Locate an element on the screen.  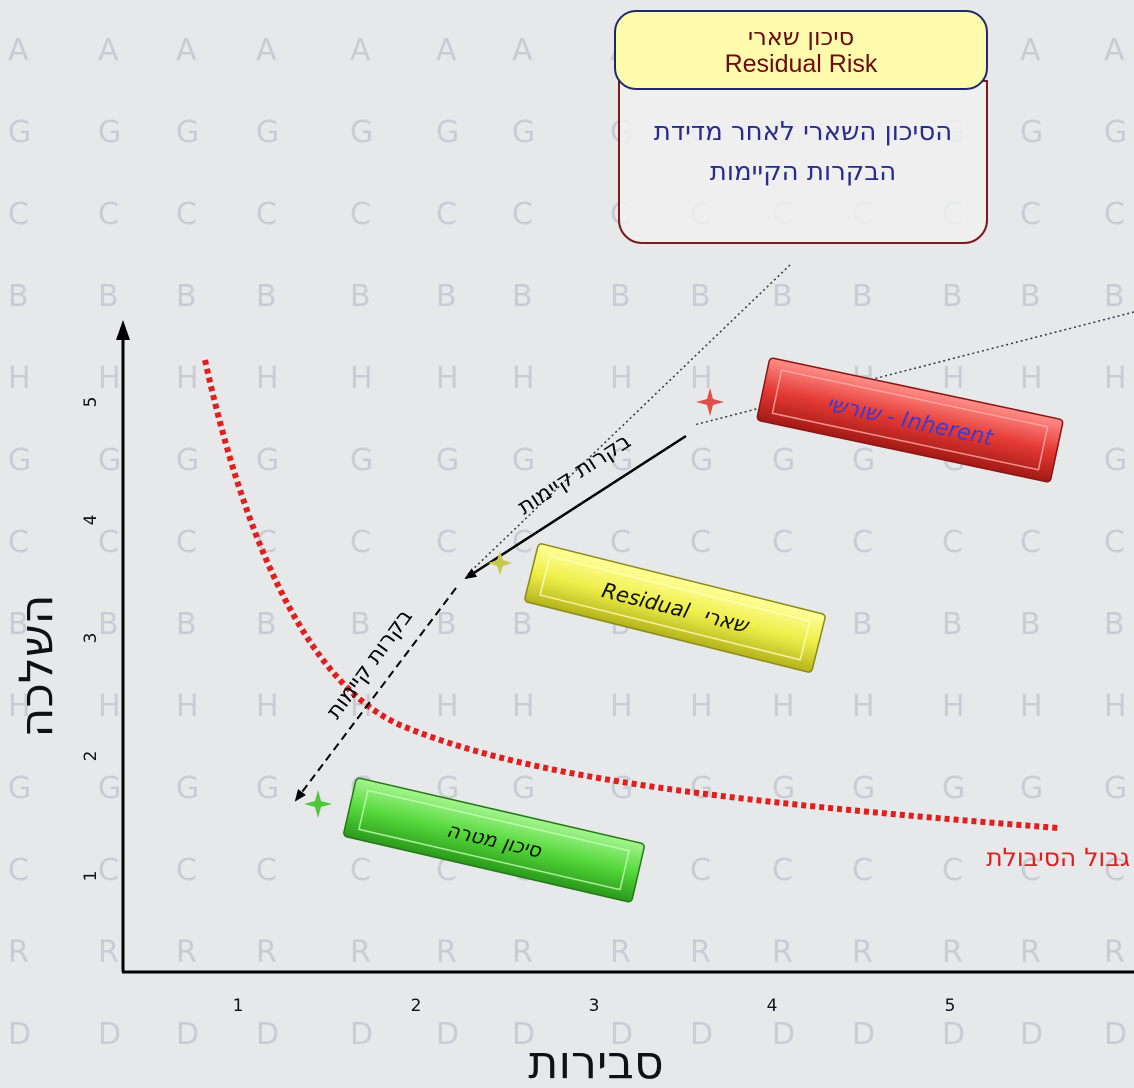
controls-label-upper: בקרות קיימות is located at coordinates (575, 474).